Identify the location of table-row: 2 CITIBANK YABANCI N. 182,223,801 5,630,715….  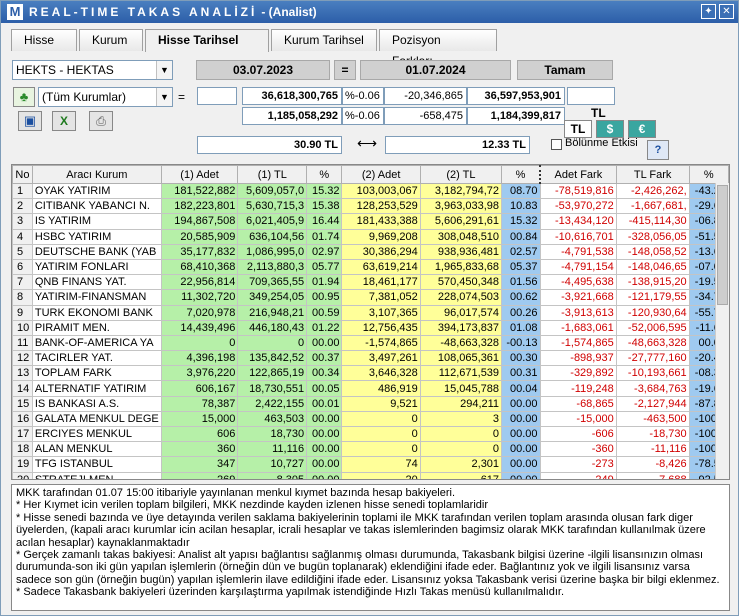
(370, 206).